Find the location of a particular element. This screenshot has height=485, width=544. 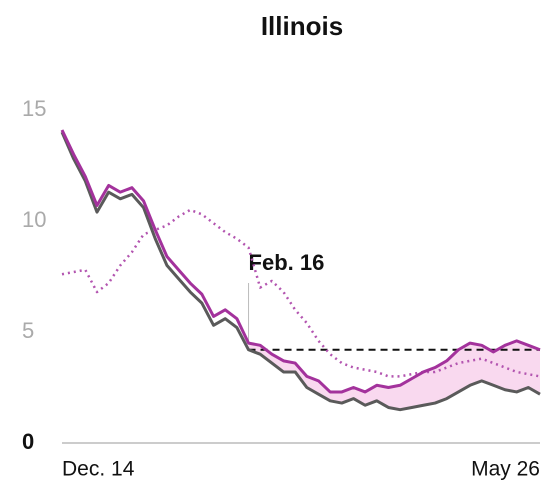

x-tick-label: Dec. 14 is located at coordinates (98, 469).